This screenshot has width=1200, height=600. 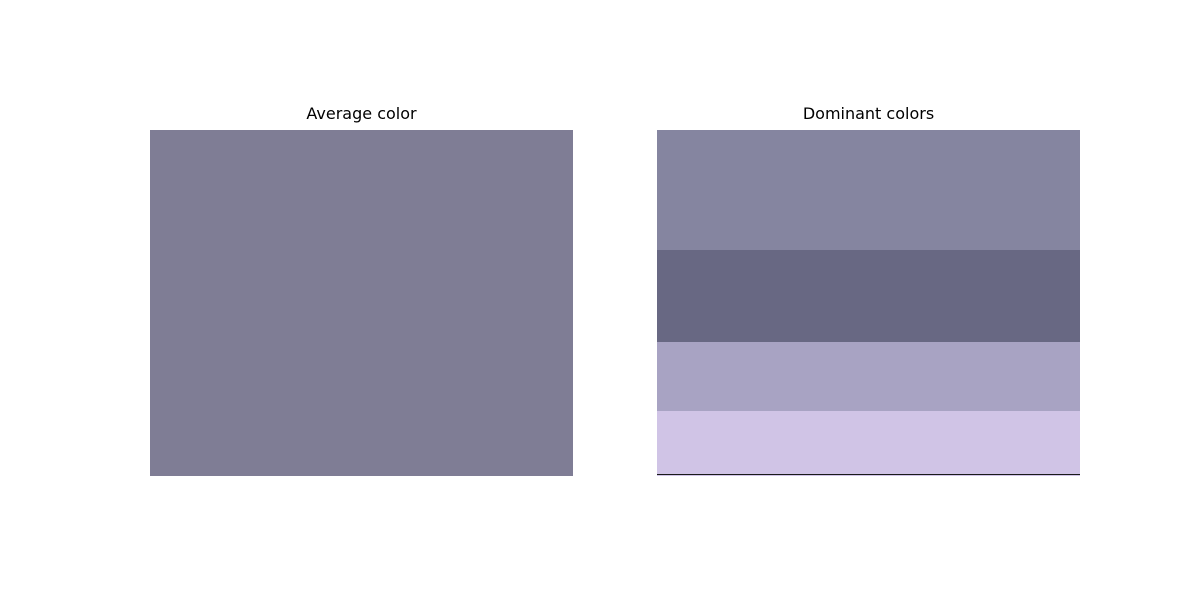 I want to click on dominant-colors-title: Dominant colors, so click(x=868, y=113).